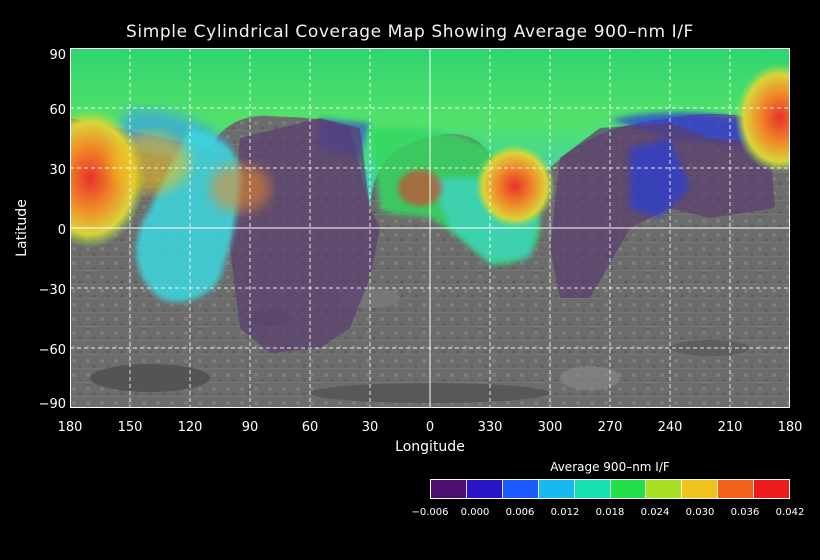  What do you see at coordinates (190, 427) in the screenshot?
I see `x-tick-label: 120` at bounding box center [190, 427].